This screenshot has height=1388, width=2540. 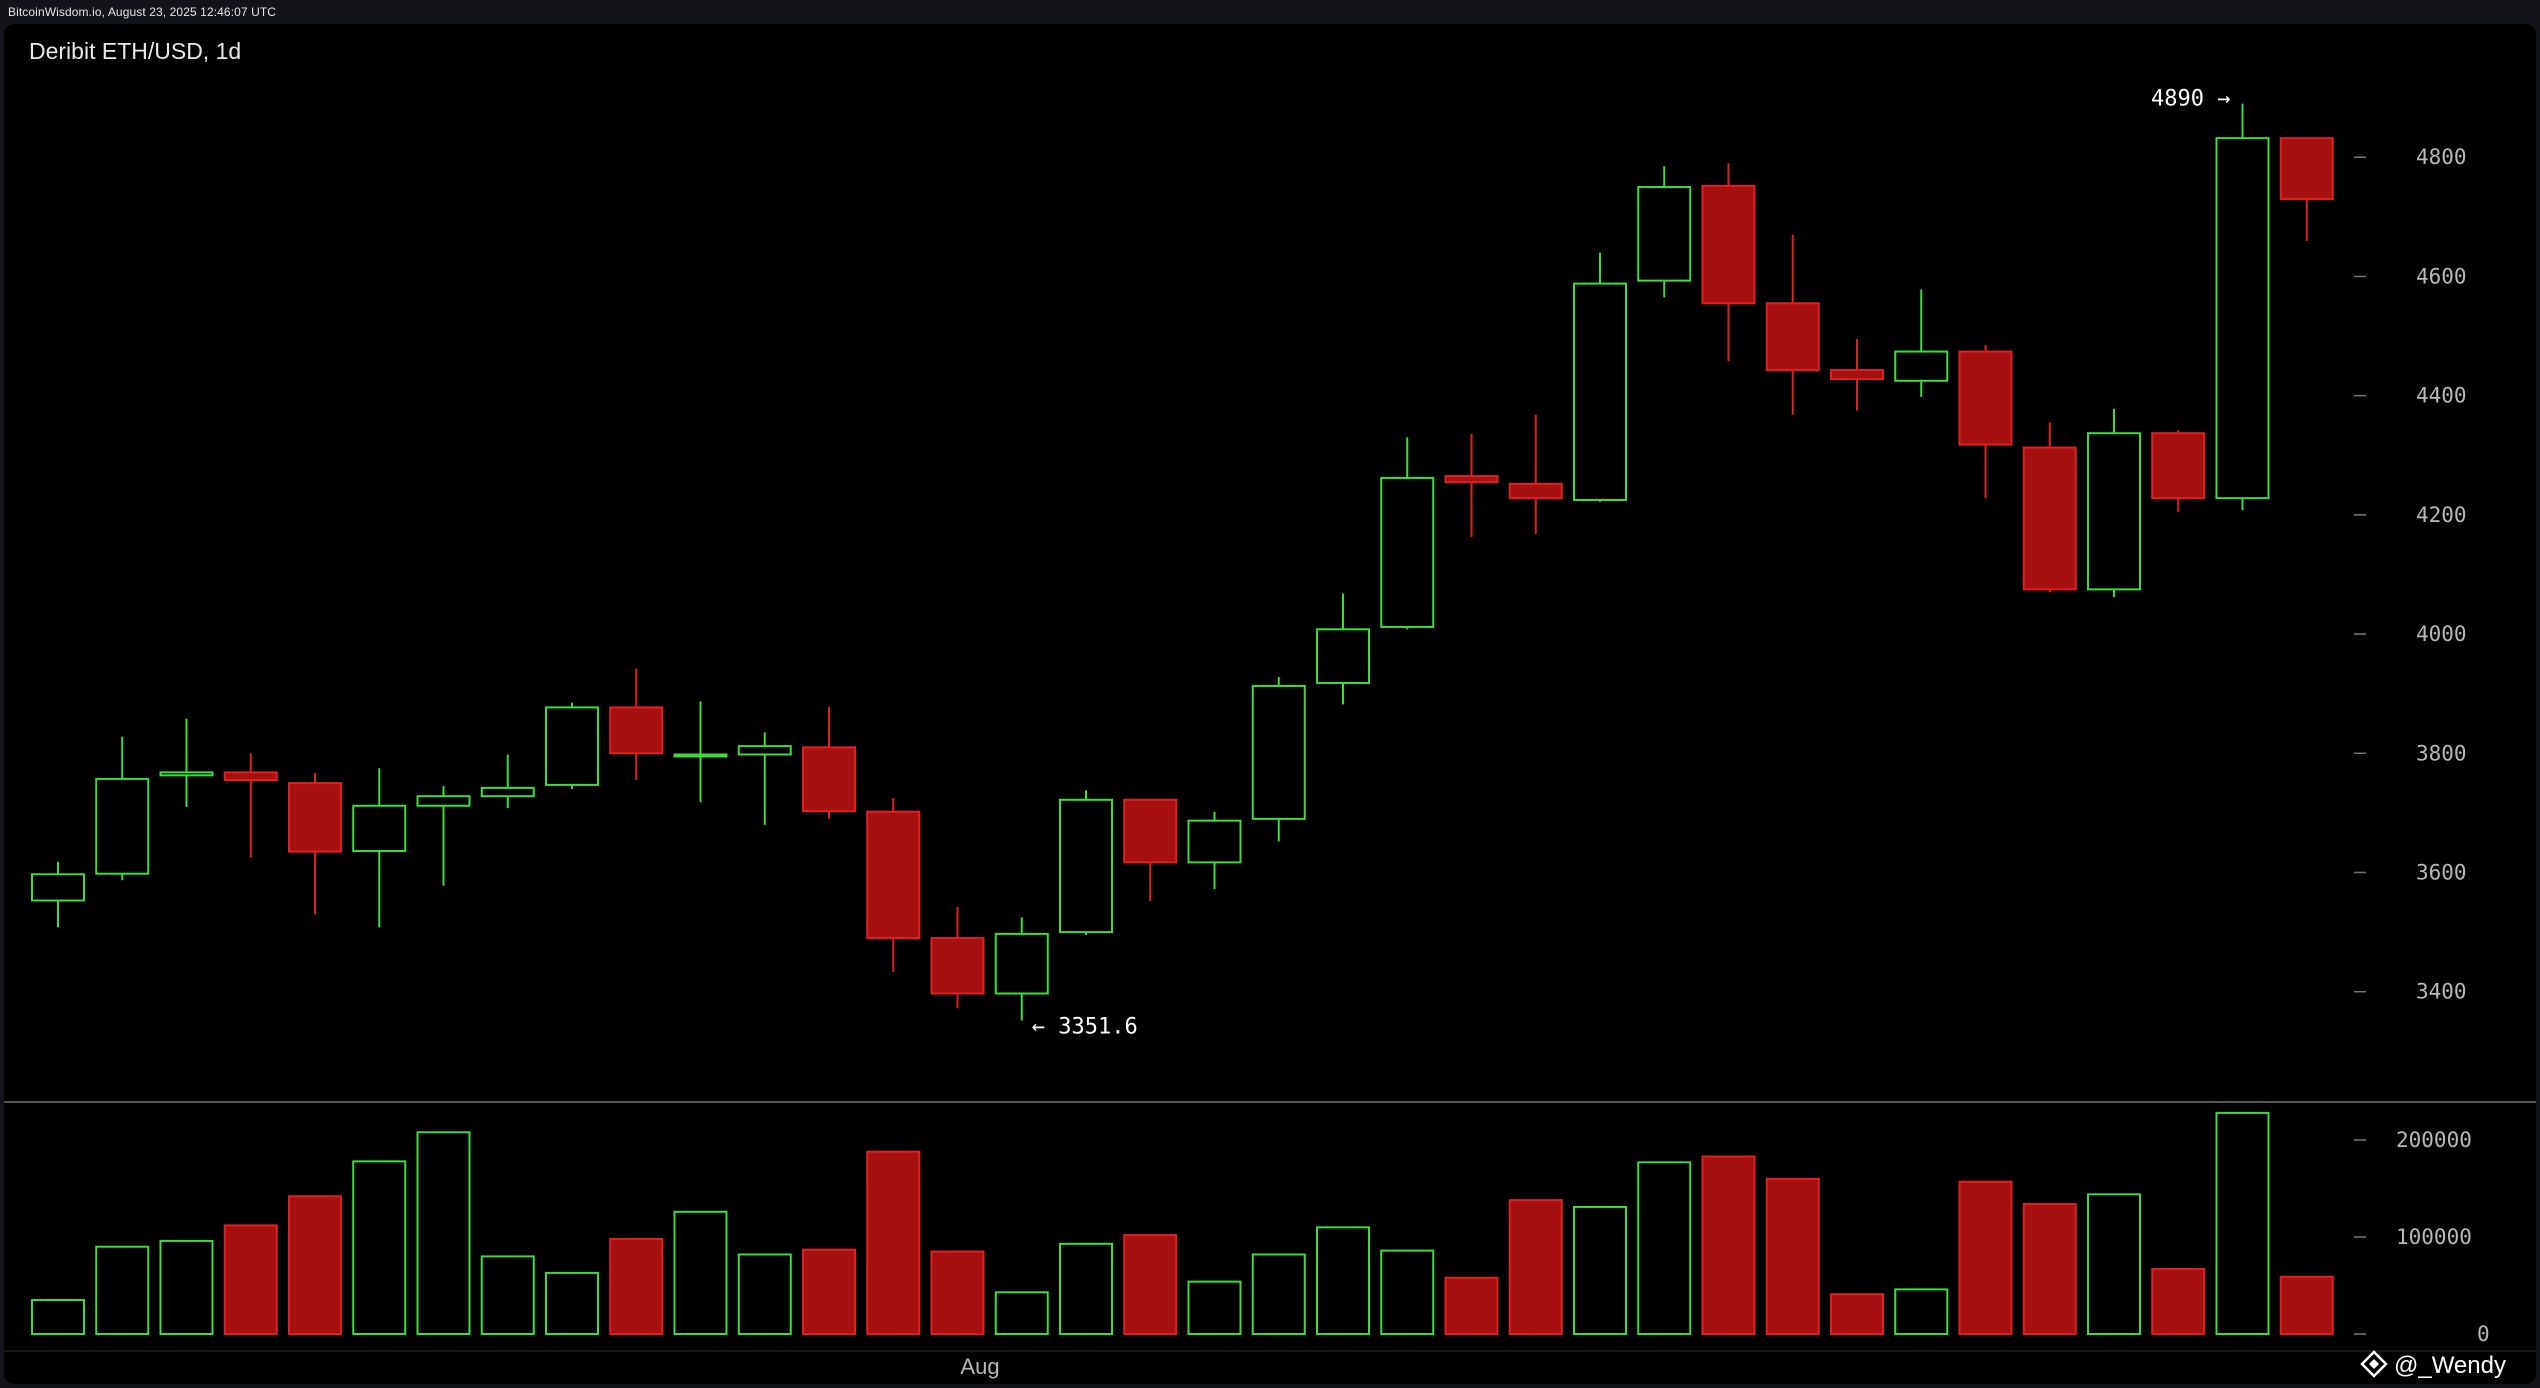 I want to click on price-tick-label: 4800, so click(x=2441, y=157).